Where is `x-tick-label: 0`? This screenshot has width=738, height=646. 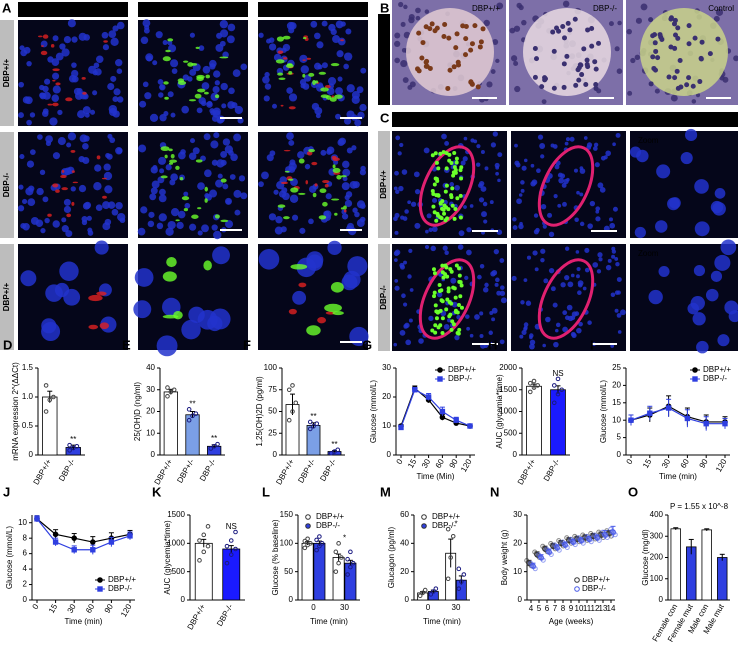
x-tick-label: 0 is located at coordinates (400, 461).